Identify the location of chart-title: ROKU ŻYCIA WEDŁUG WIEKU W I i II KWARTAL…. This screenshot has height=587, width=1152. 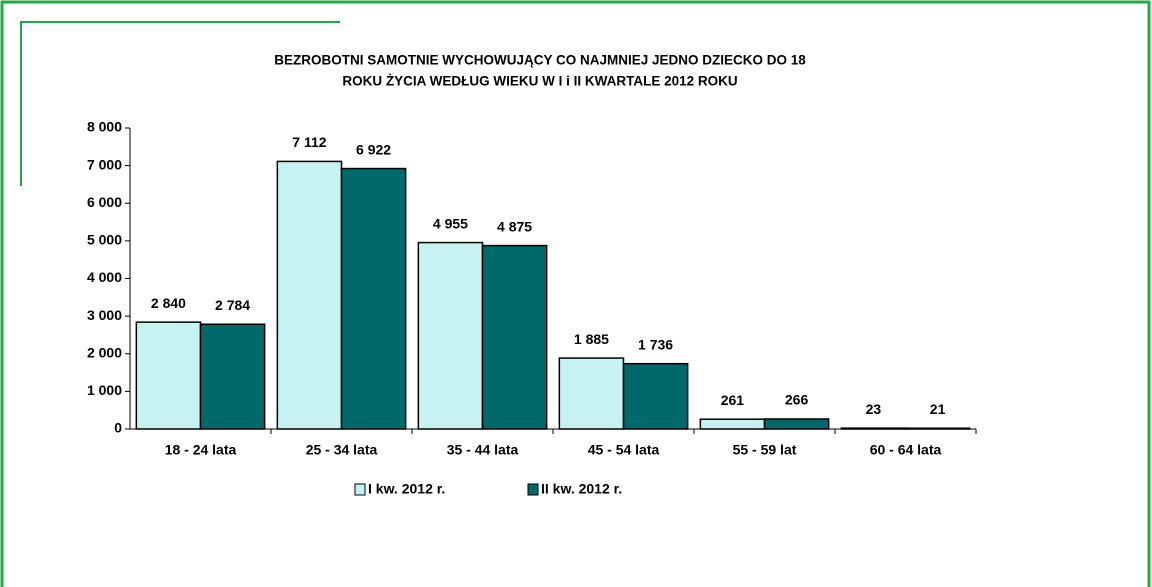
(539, 81).